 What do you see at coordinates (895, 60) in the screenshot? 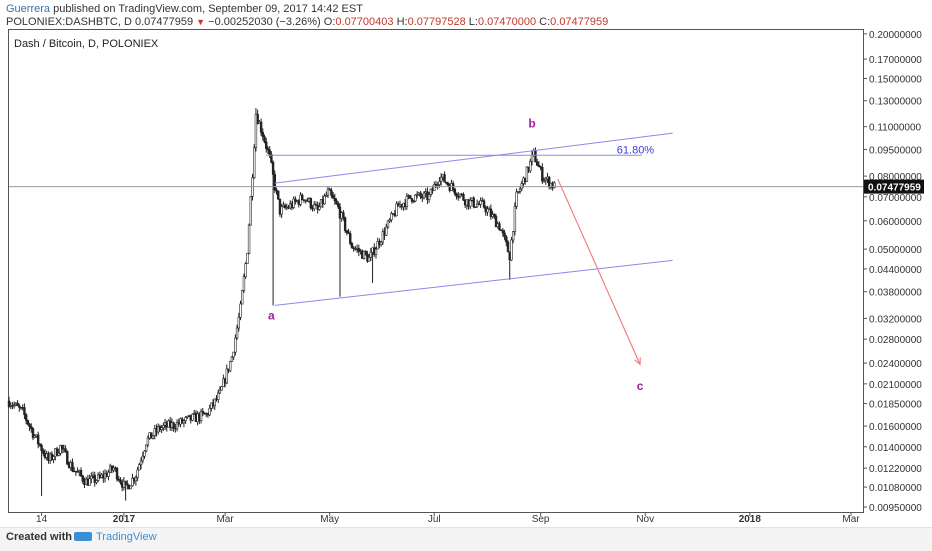
I see `y-tick-label: 0.17000000` at bounding box center [895, 60].